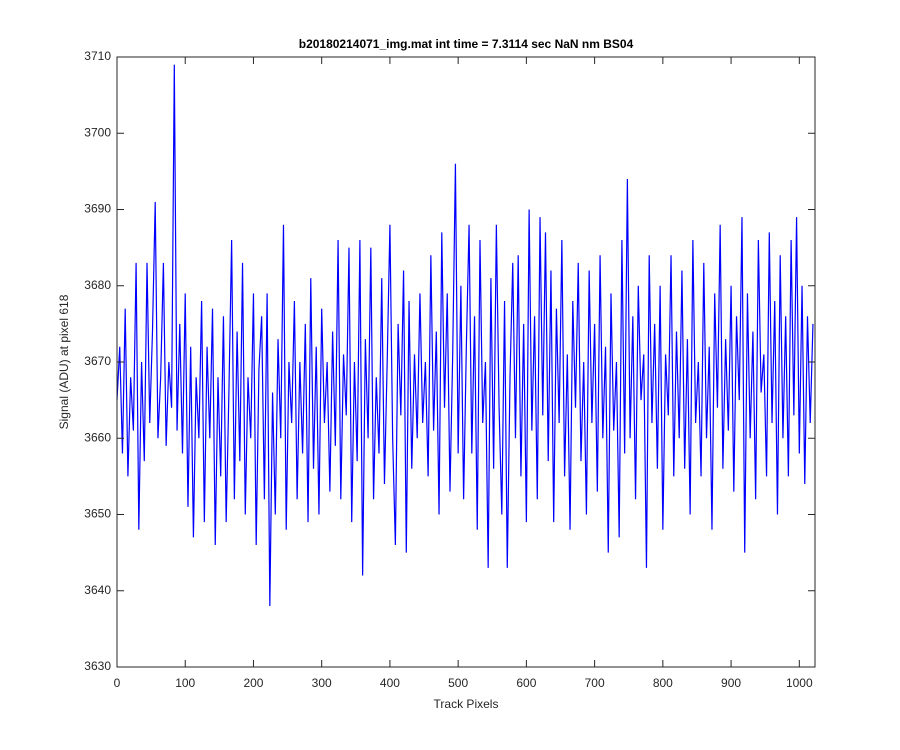 Image resolution: width=900 pixels, height=750 pixels. What do you see at coordinates (185, 683) in the screenshot?
I see `x-tick-label: 100` at bounding box center [185, 683].